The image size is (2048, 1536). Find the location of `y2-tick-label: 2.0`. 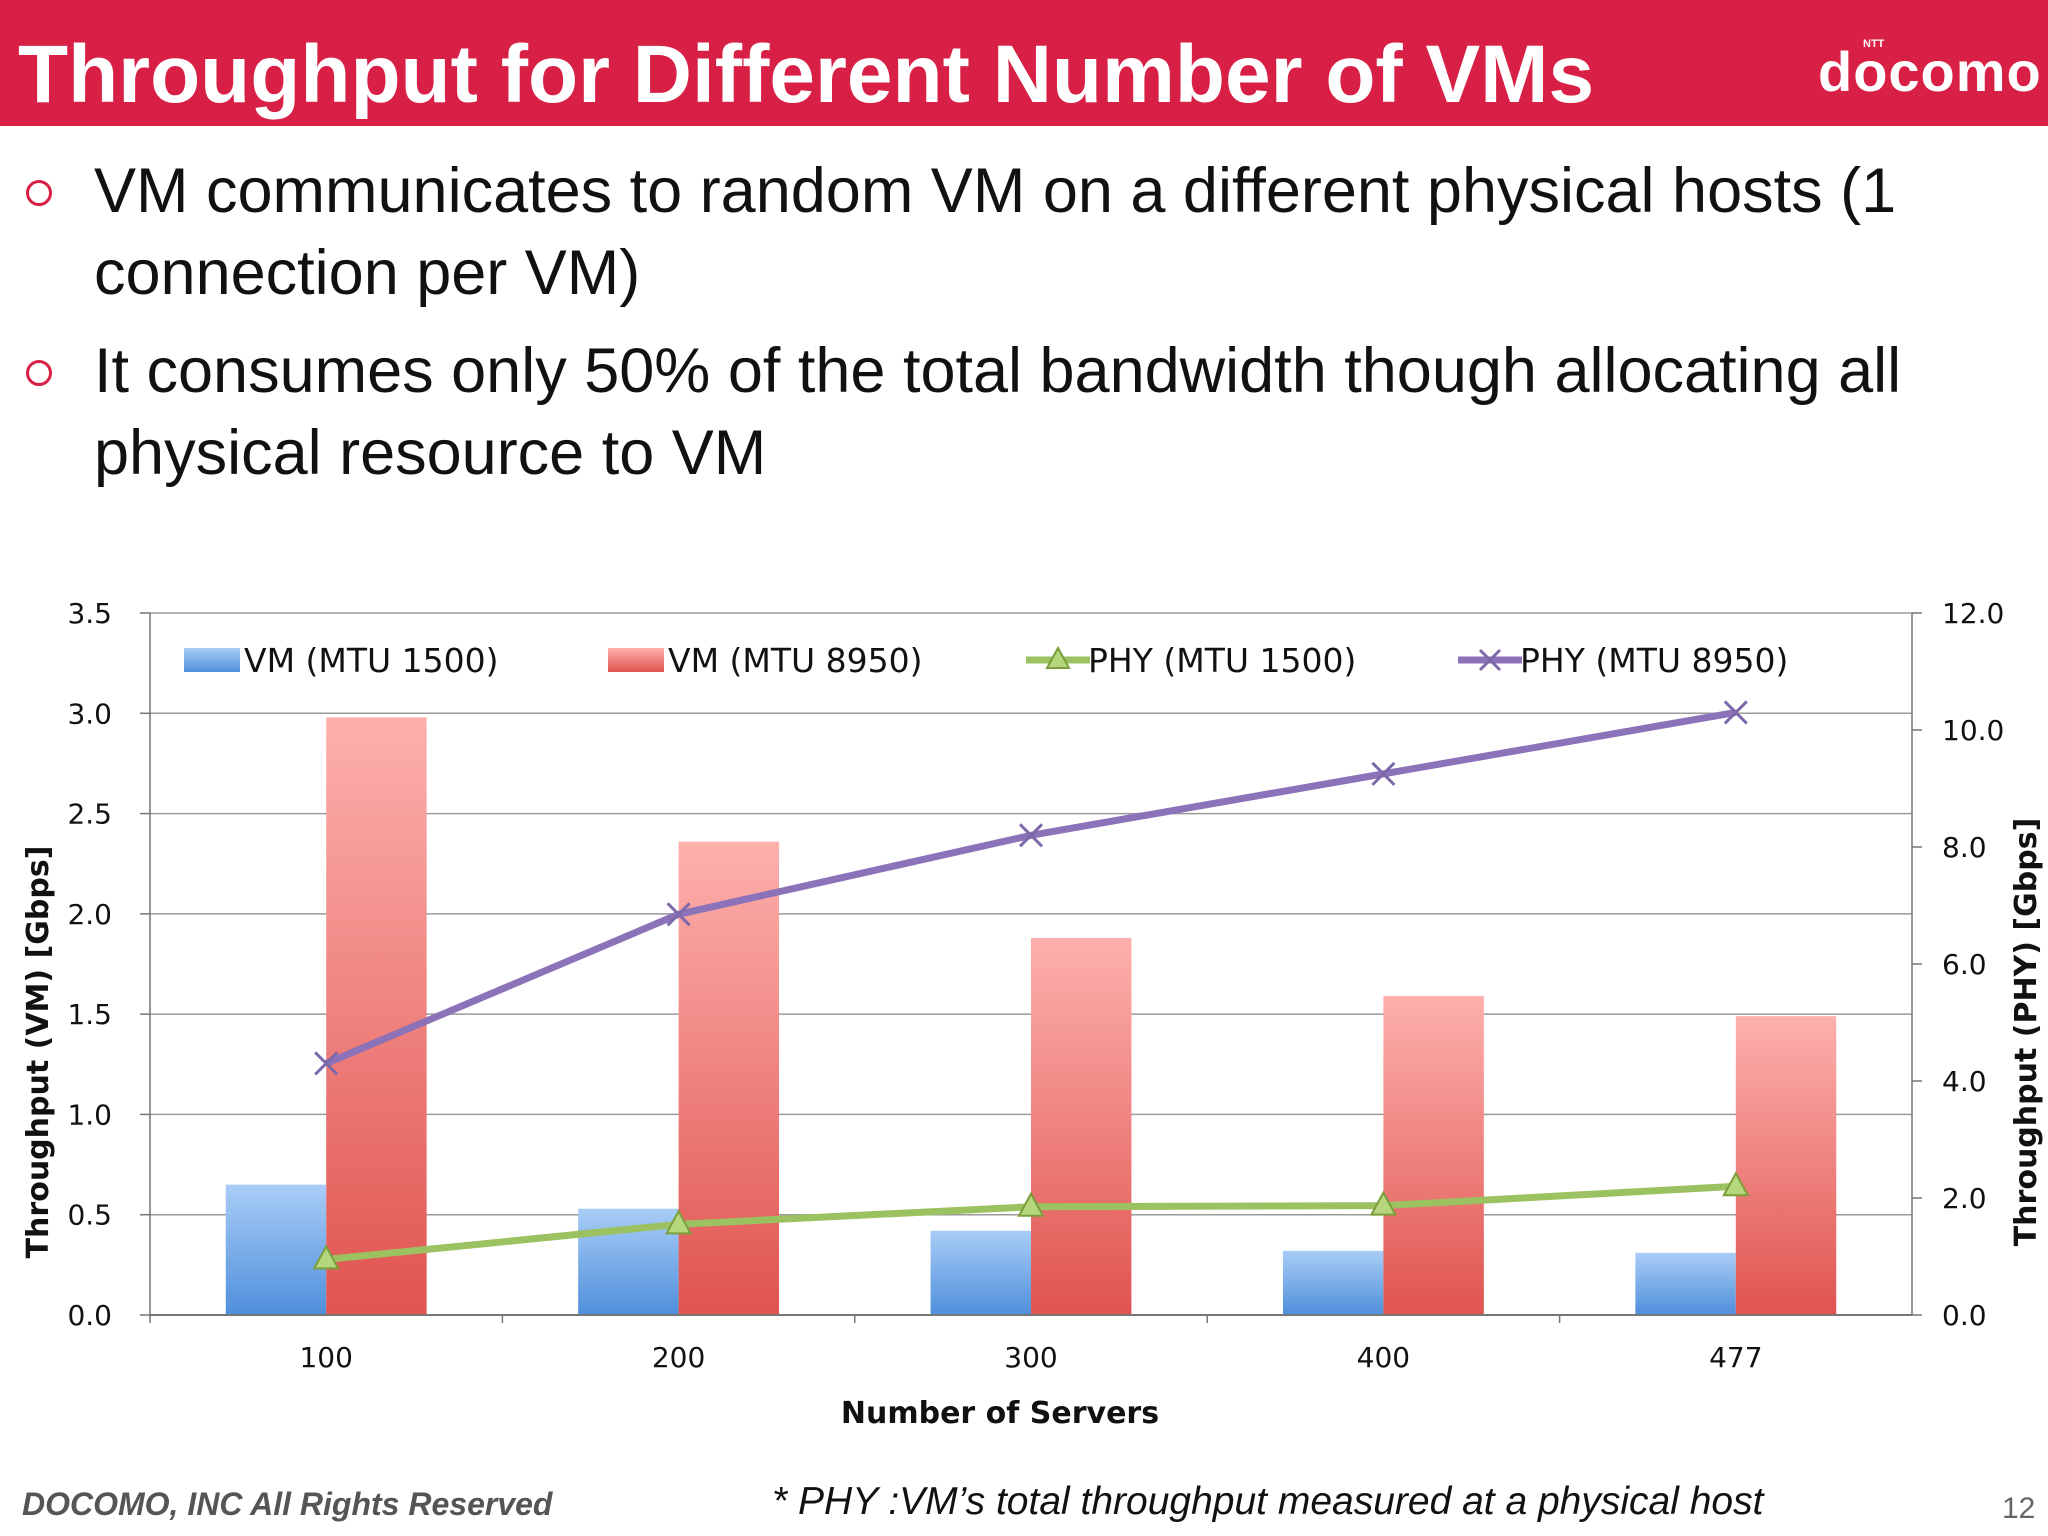

y2-tick-label: 2.0 is located at coordinates (1964, 1198).